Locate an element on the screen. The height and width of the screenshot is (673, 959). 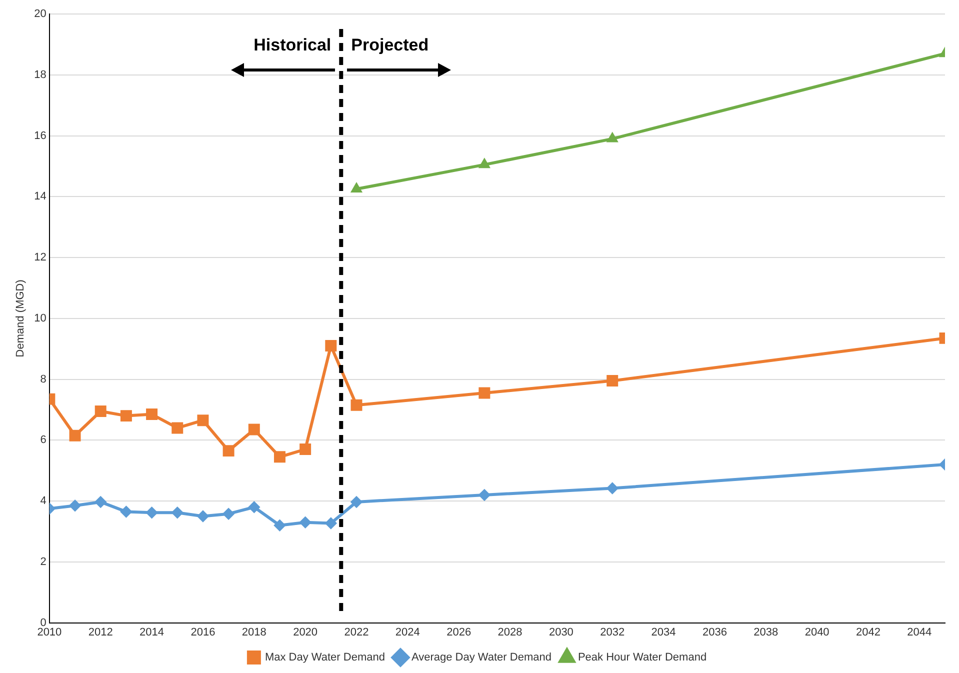
y-tick-label: 6 is located at coordinates (43, 440).